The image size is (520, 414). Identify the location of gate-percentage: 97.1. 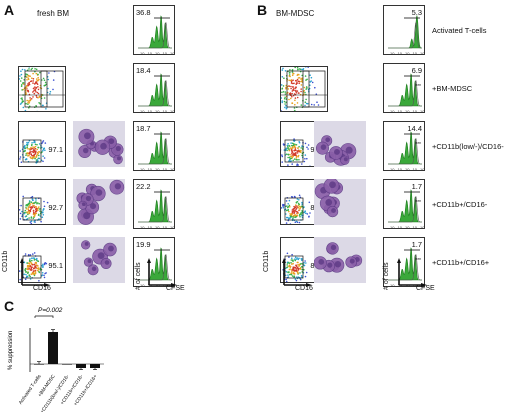
(55, 149).